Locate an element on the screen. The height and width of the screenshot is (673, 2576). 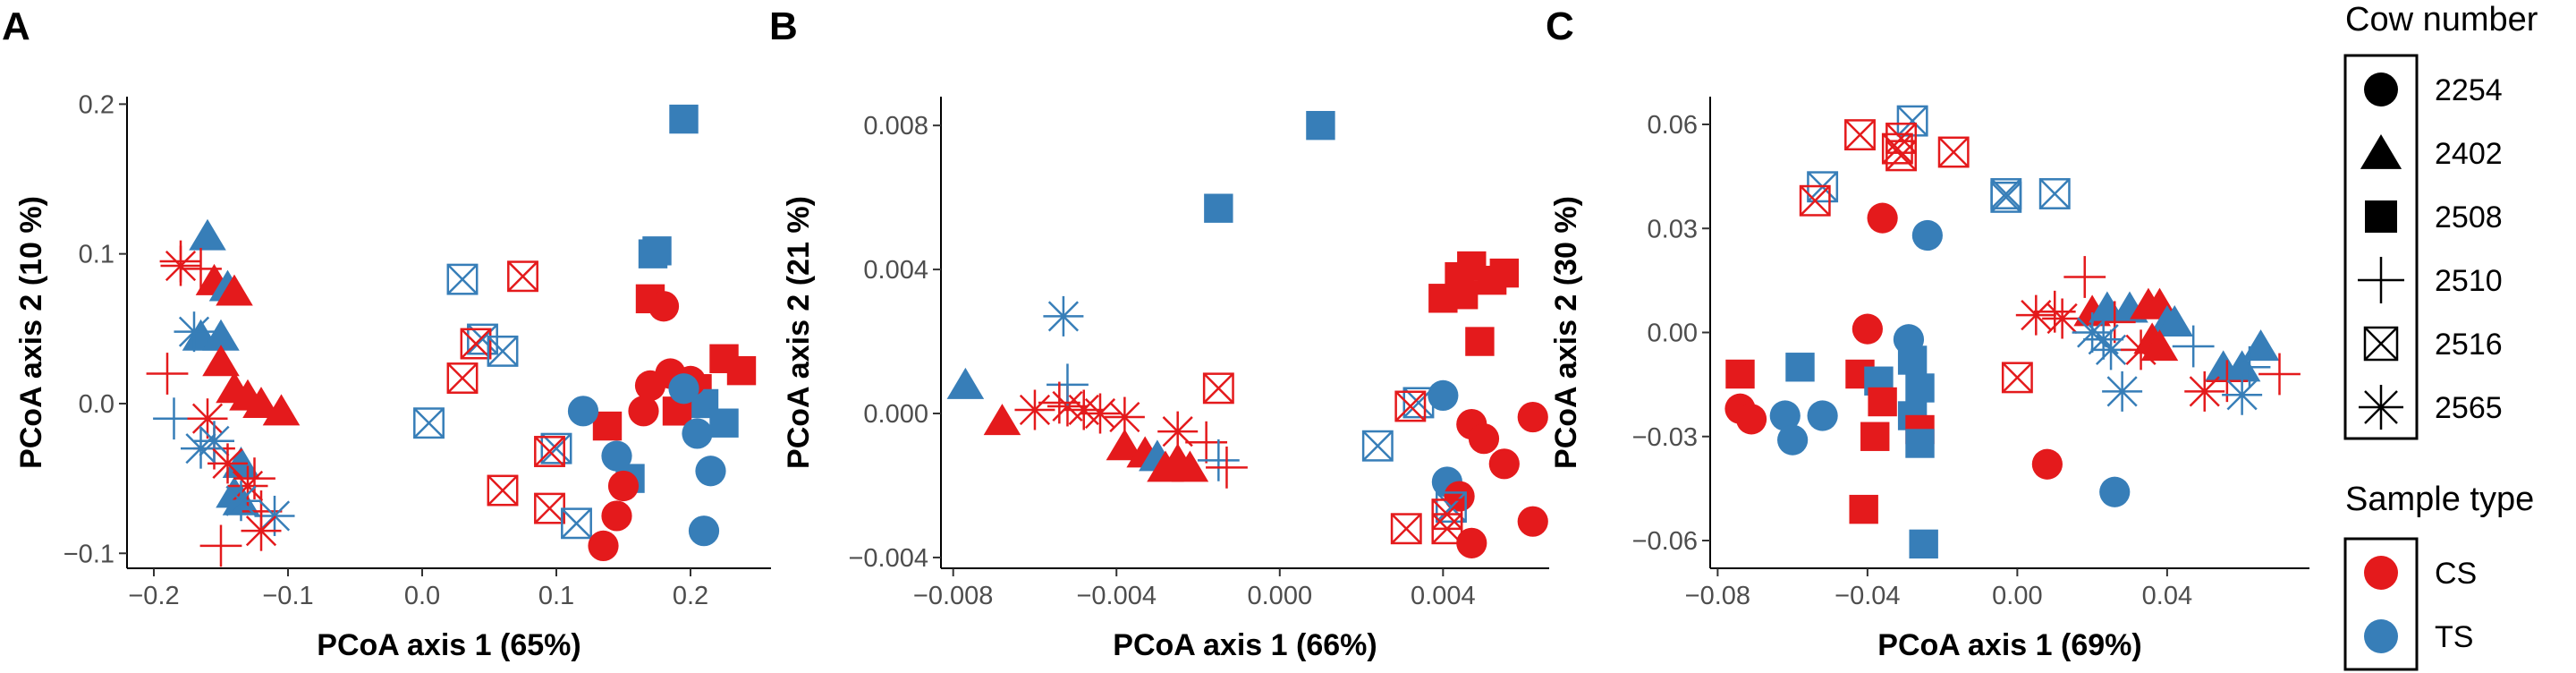
x-tick-label-c: −0.08 is located at coordinates (1717, 596).